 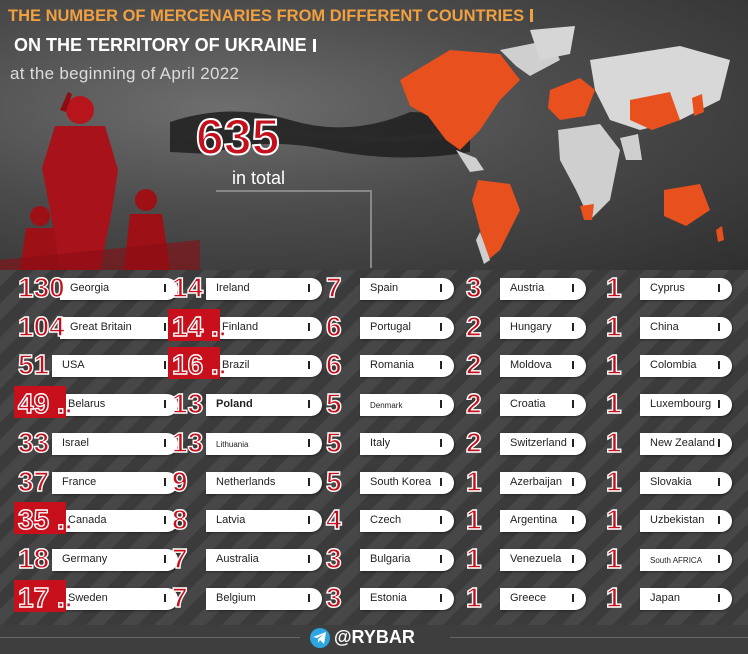 What do you see at coordinates (41, 287) in the screenshot?
I see `mercenary-count: 130` at bounding box center [41, 287].